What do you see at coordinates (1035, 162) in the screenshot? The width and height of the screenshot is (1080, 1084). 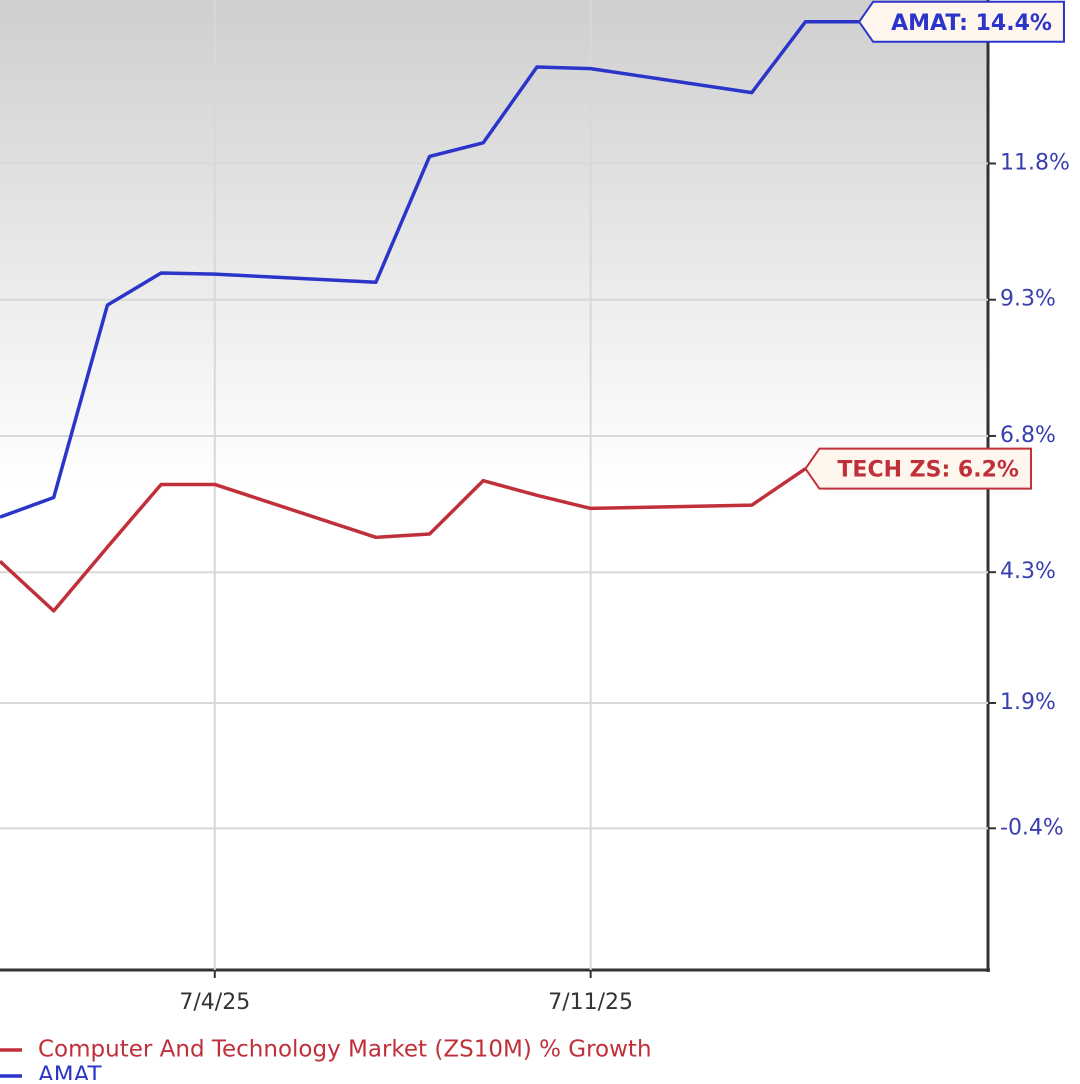 I see `y-tick-label: 11.8%` at bounding box center [1035, 162].